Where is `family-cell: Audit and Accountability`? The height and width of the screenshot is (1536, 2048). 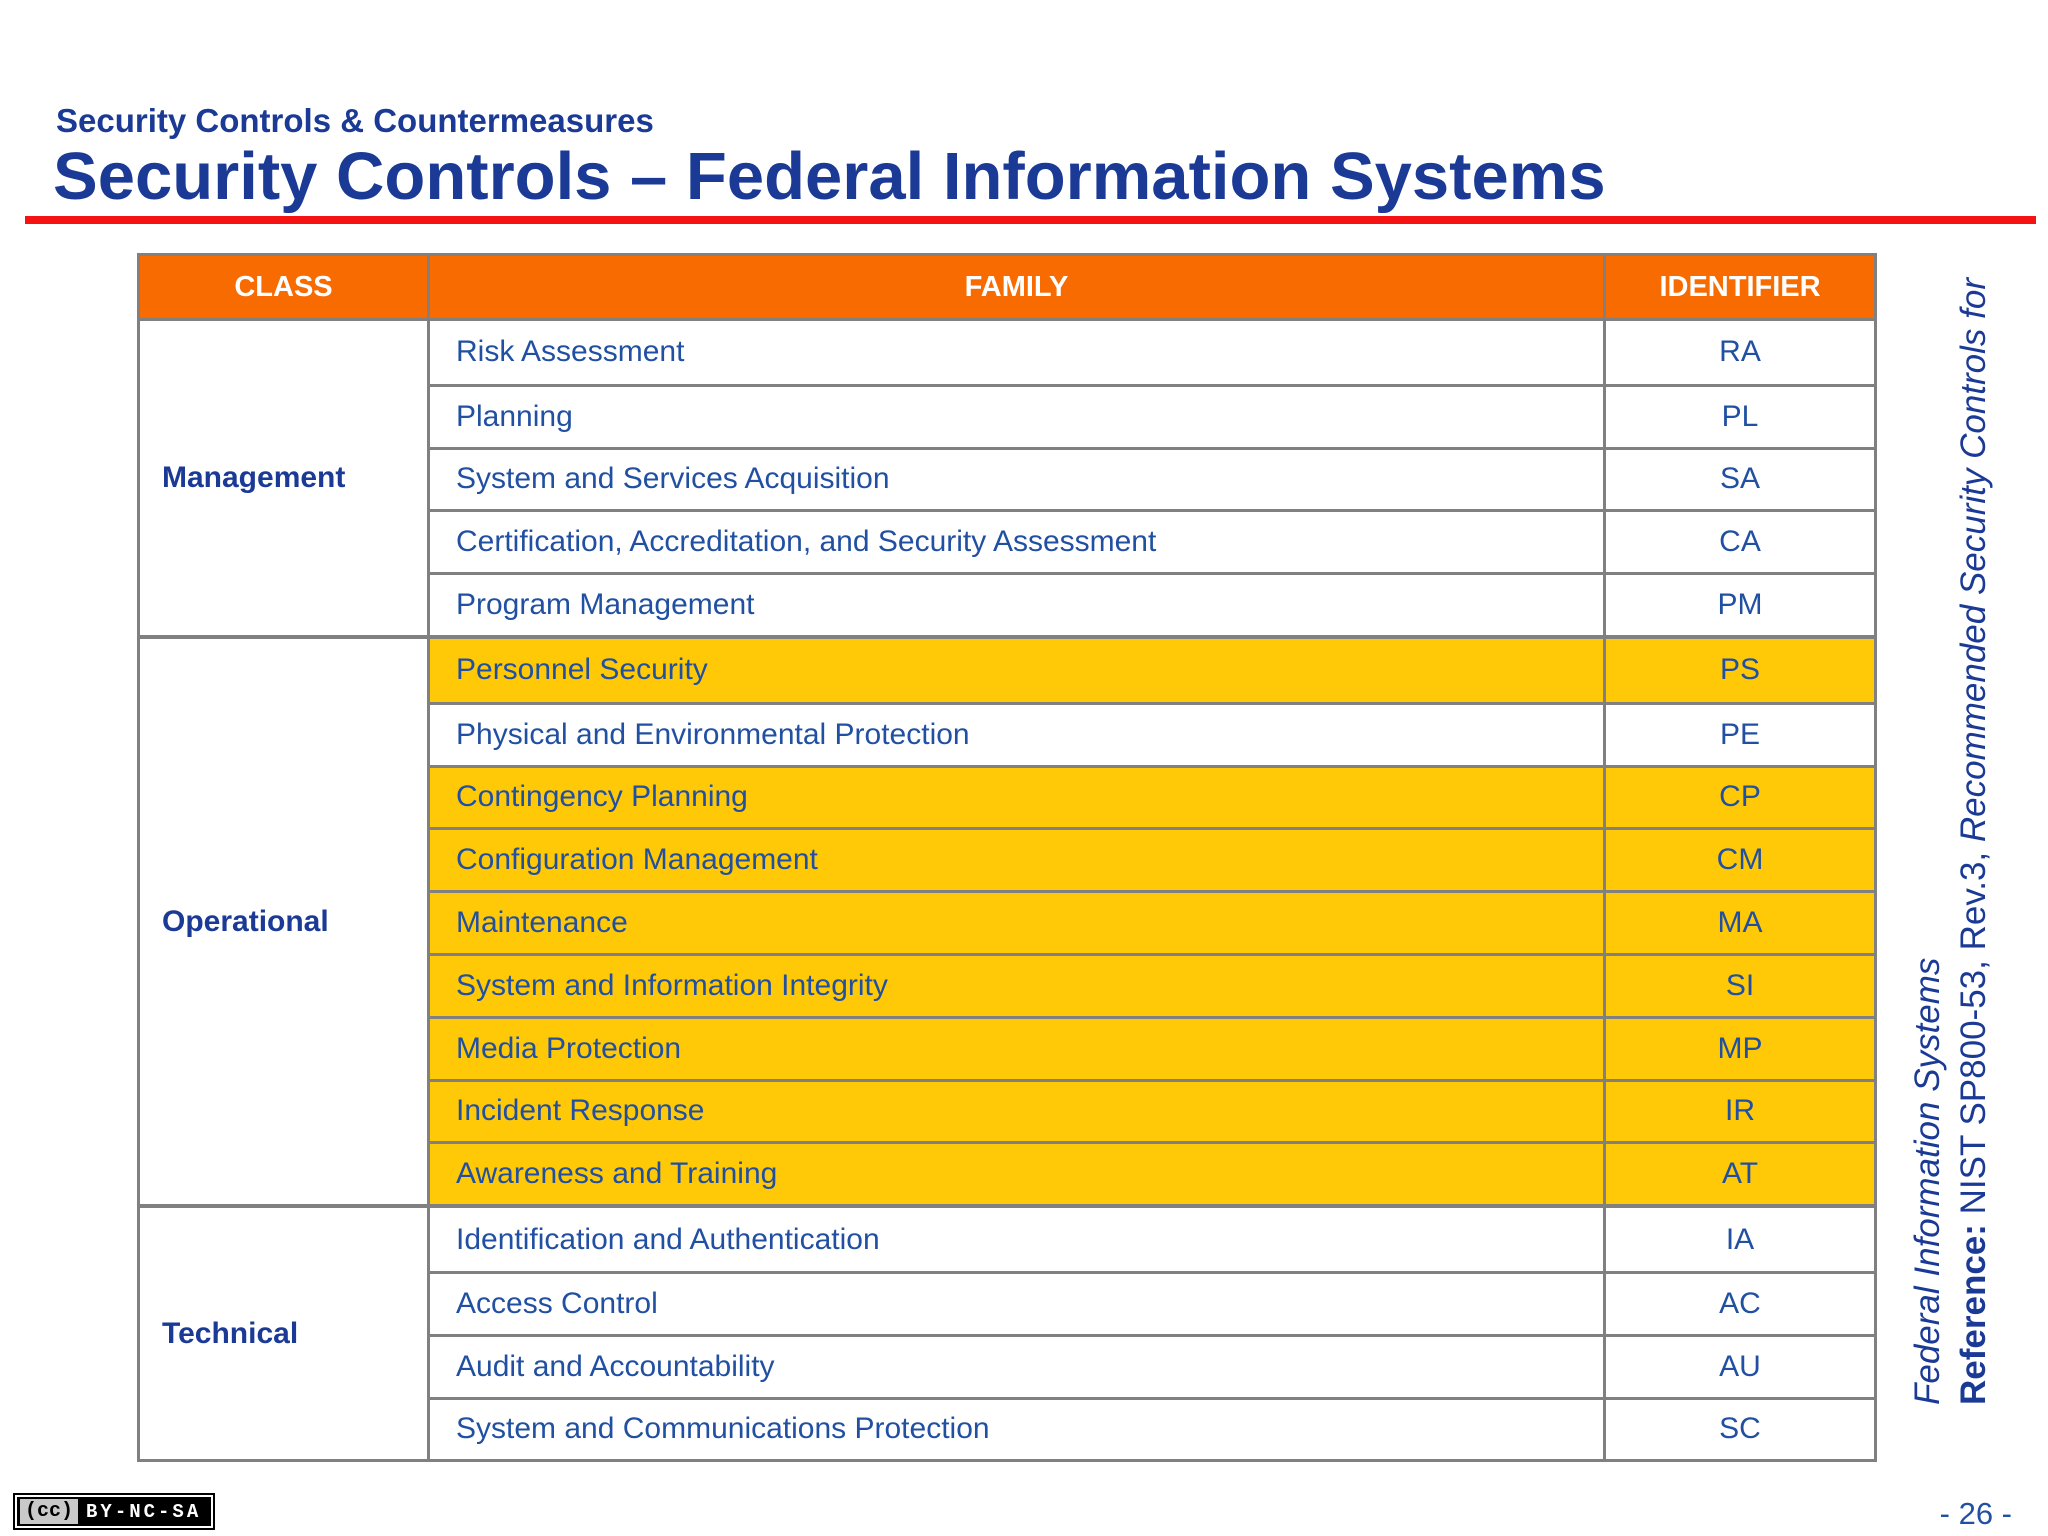 family-cell: Audit and Accountability is located at coordinates (615, 1366).